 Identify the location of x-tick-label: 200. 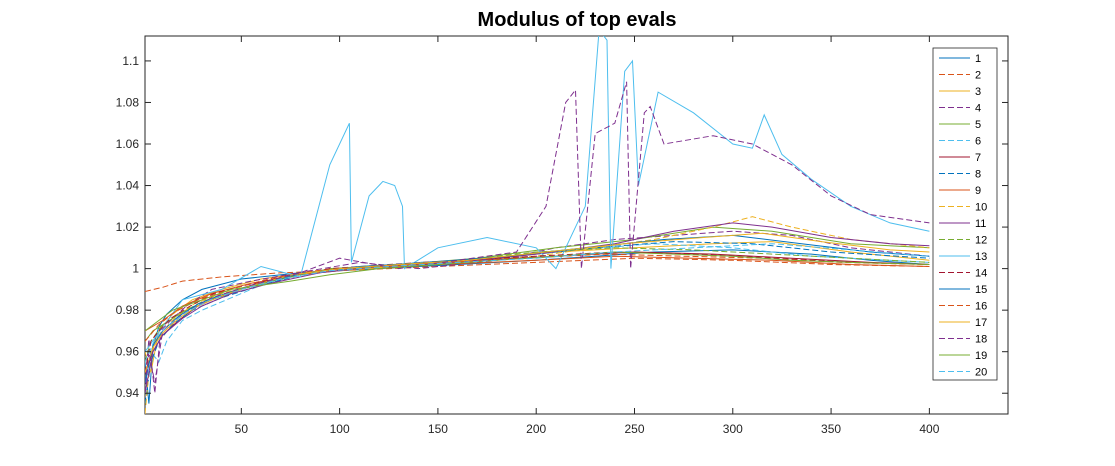
(536, 429).